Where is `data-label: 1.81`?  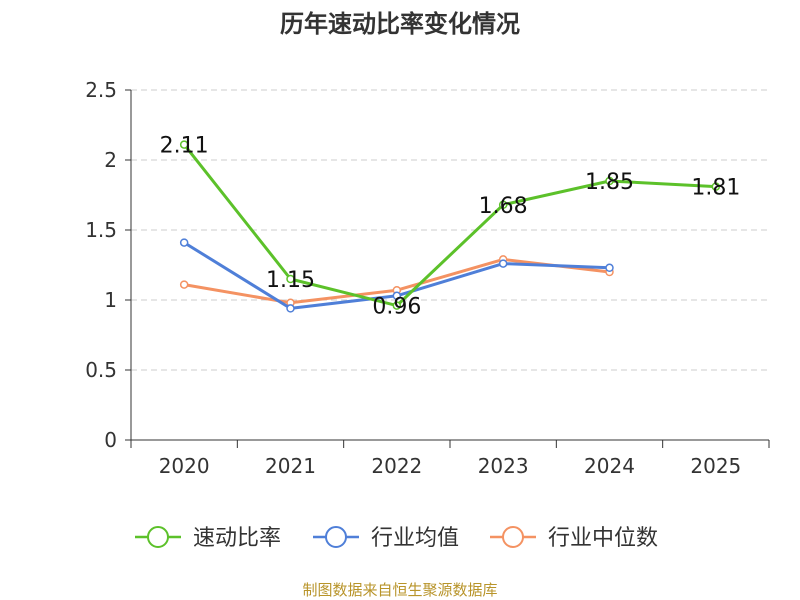 data-label: 1.81 is located at coordinates (715, 188).